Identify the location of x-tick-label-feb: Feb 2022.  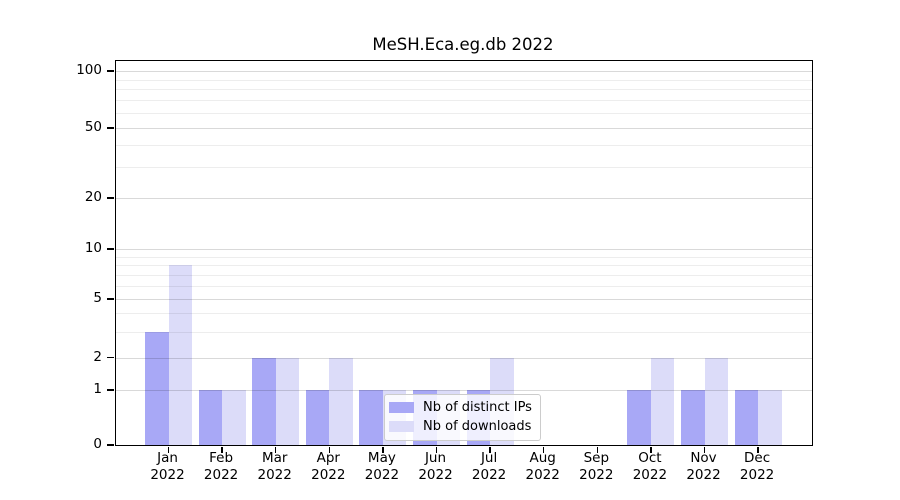
(221, 467).